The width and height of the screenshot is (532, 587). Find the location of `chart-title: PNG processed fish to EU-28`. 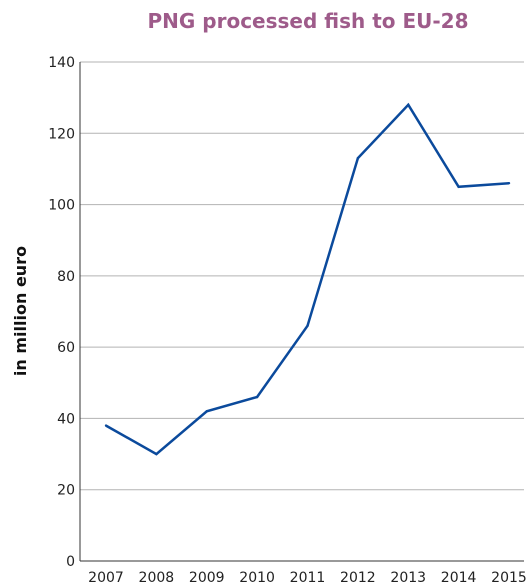

chart-title: PNG processed fish to EU-28 is located at coordinates (308, 21).